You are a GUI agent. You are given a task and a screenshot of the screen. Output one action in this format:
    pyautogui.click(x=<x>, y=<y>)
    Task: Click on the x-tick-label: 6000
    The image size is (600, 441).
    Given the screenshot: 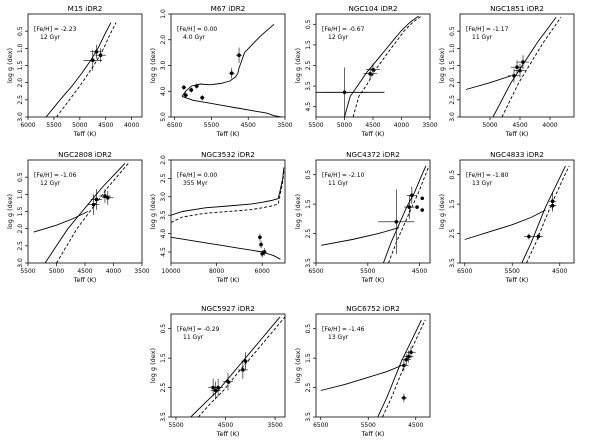 What is the action you would take?
    pyautogui.click(x=262, y=271)
    